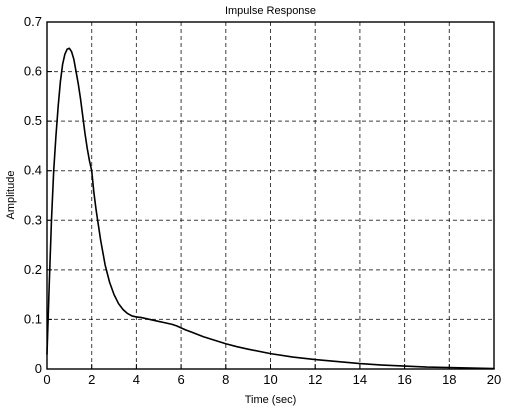 The image size is (515, 413). What do you see at coordinates (494, 379) in the screenshot?
I see `x-tick-label: 20` at bounding box center [494, 379].